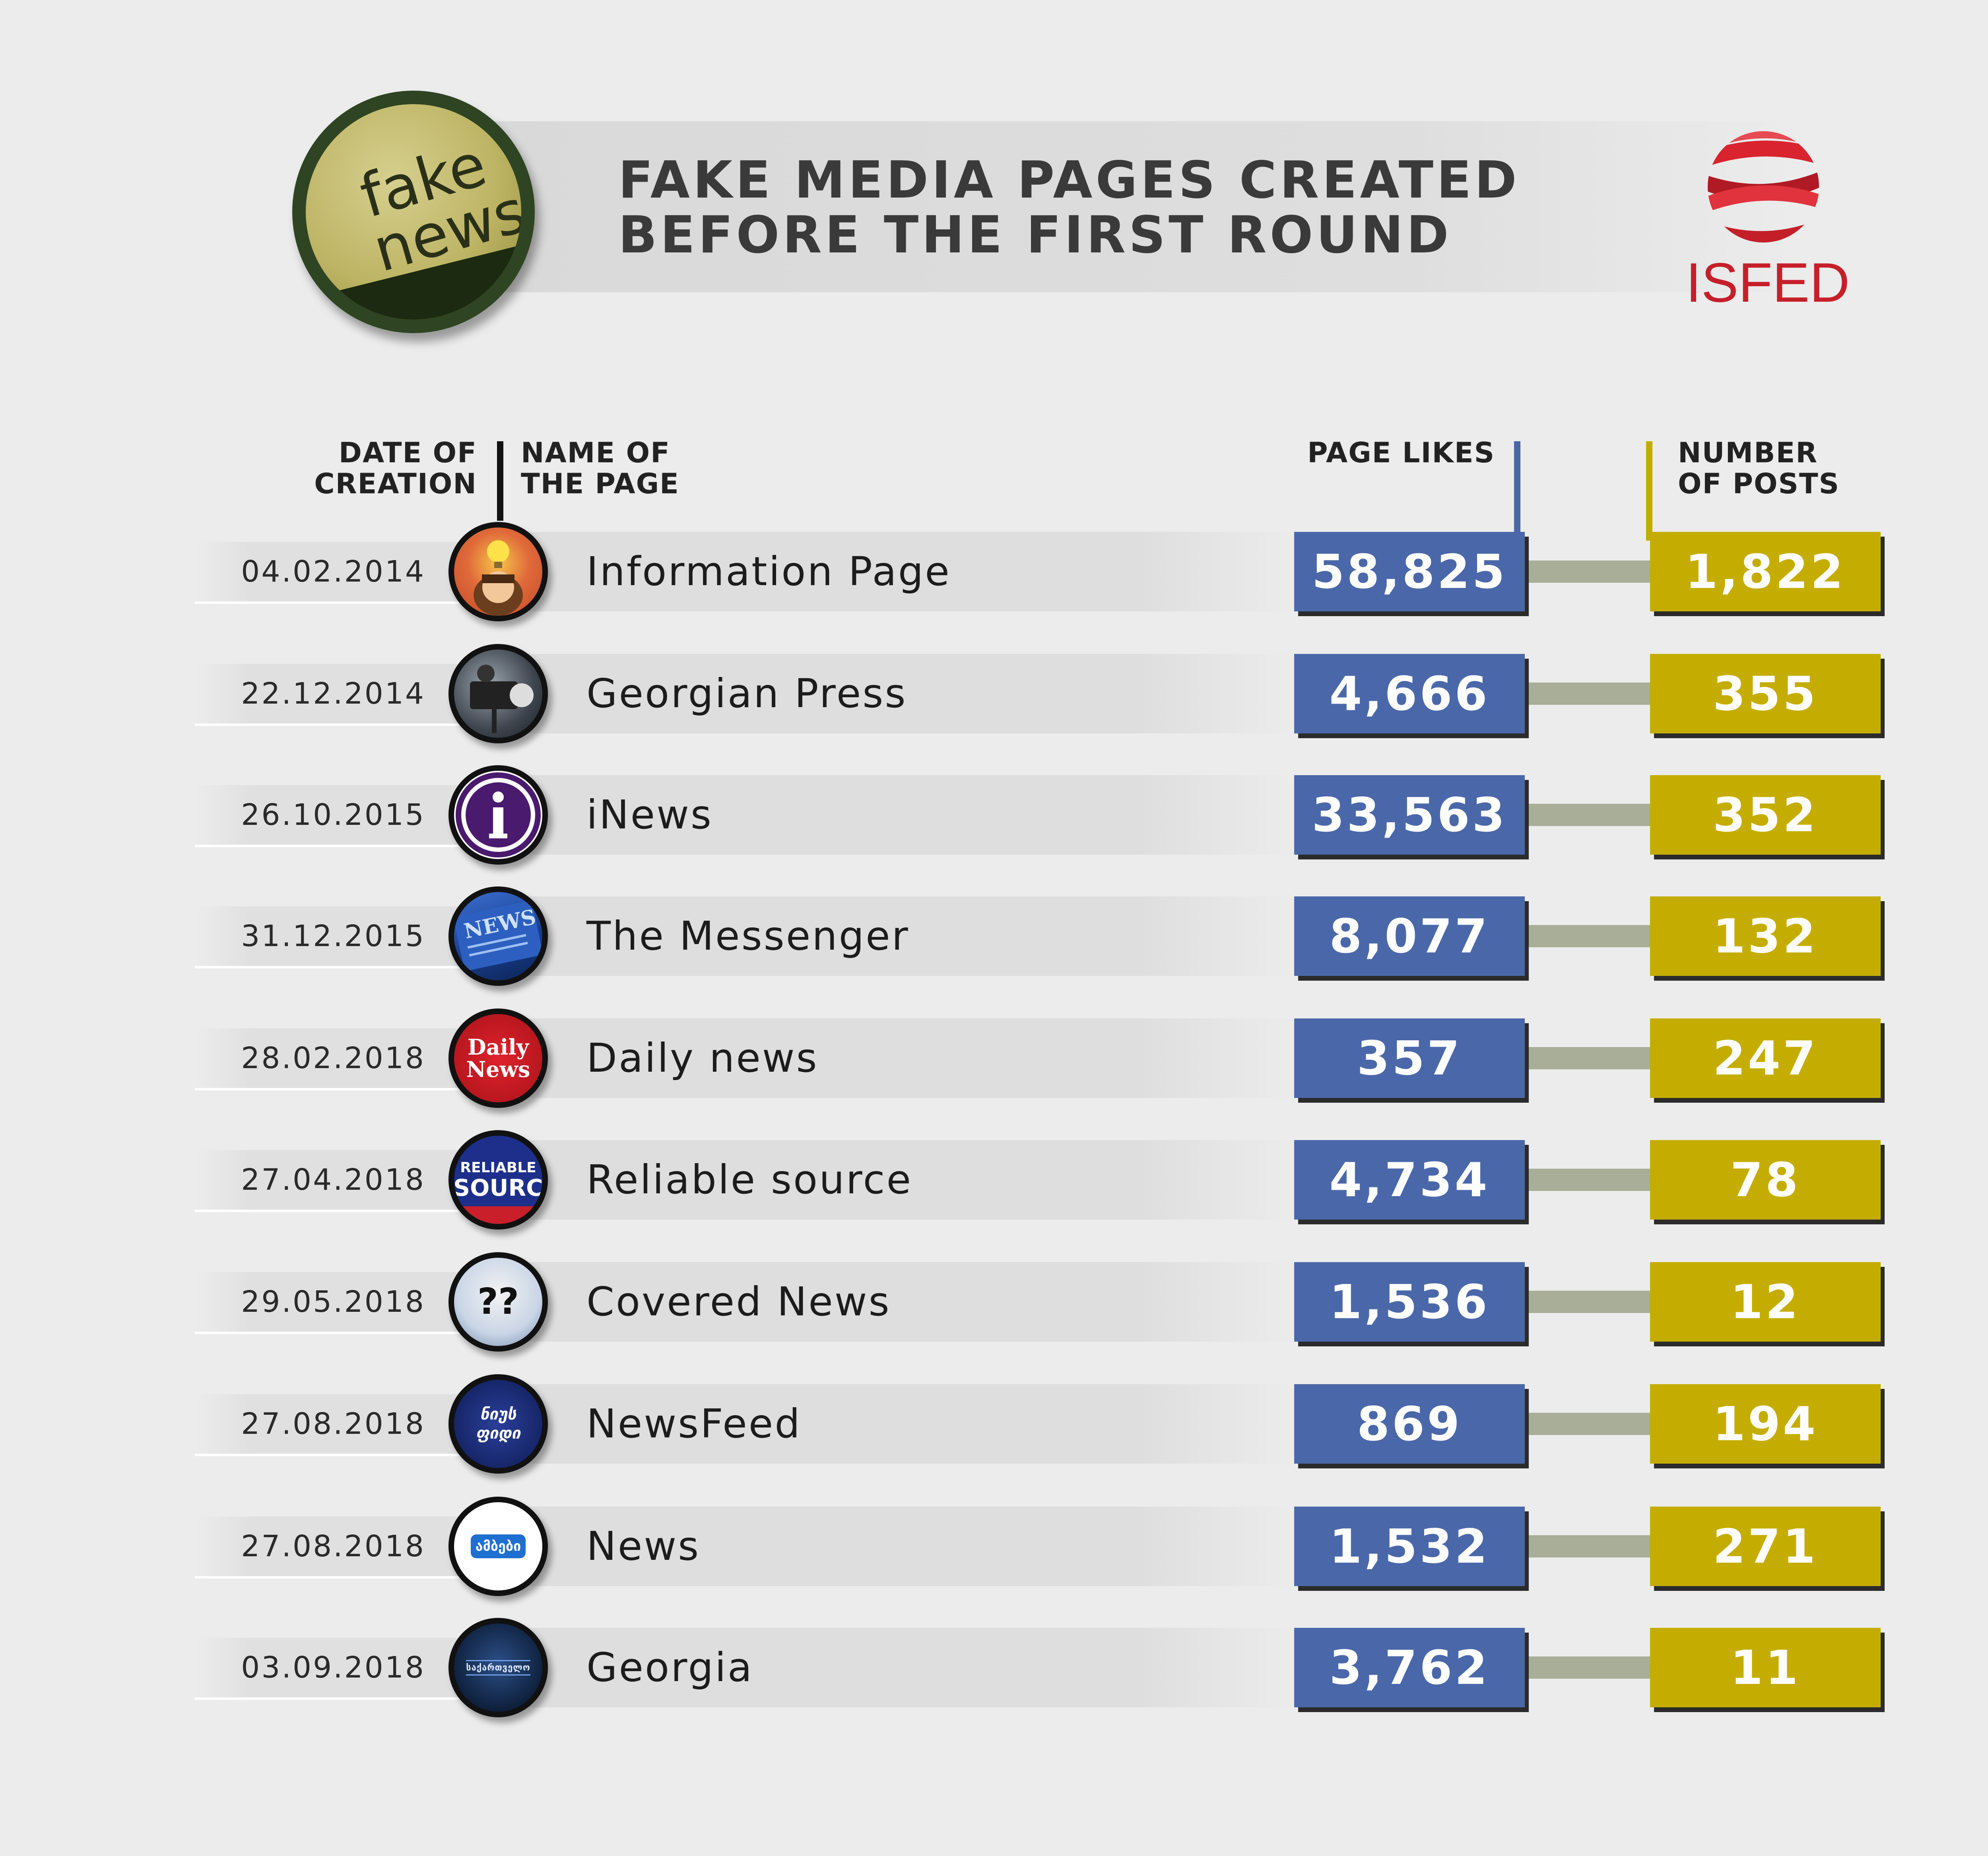  What do you see at coordinates (498, 814) in the screenshot?
I see `info-drawing` at bounding box center [498, 814].